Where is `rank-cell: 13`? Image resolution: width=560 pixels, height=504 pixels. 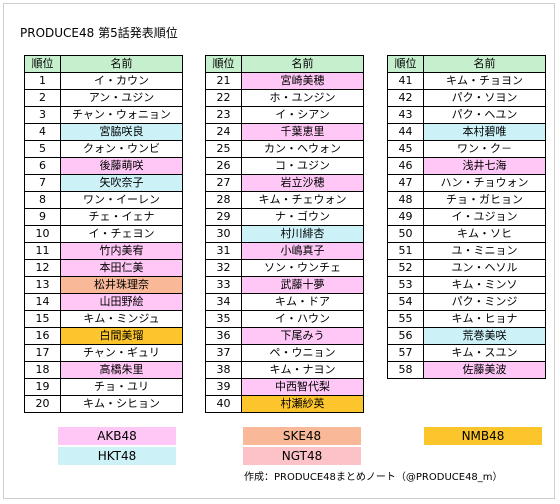 rank-cell: 13 is located at coordinates (43, 285).